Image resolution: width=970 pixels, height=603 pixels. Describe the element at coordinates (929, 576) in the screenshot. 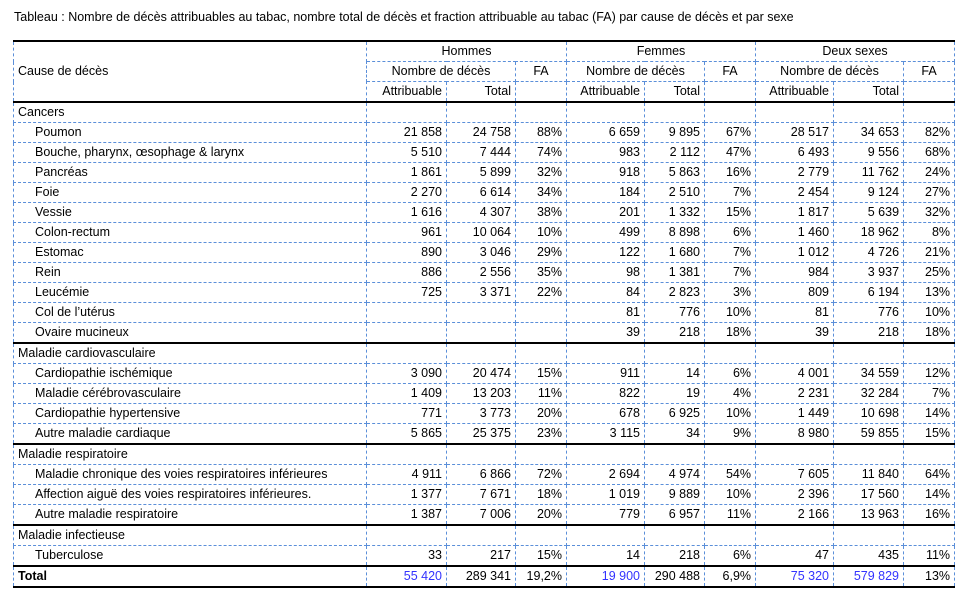

I see `total-cell: 13%` at that location.